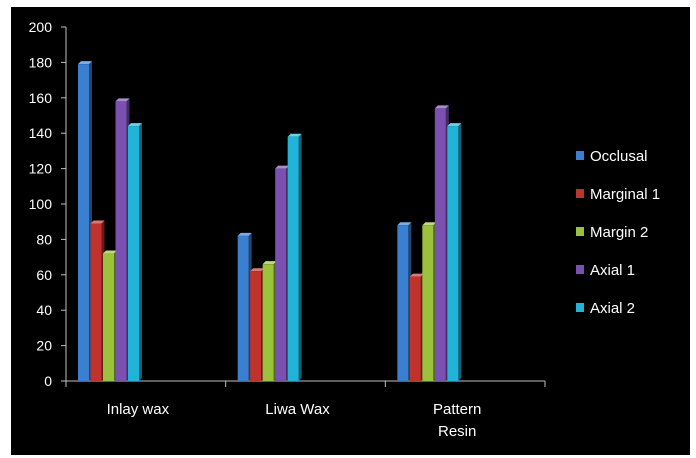  I want to click on y-tick-label: 60, so click(44, 275).